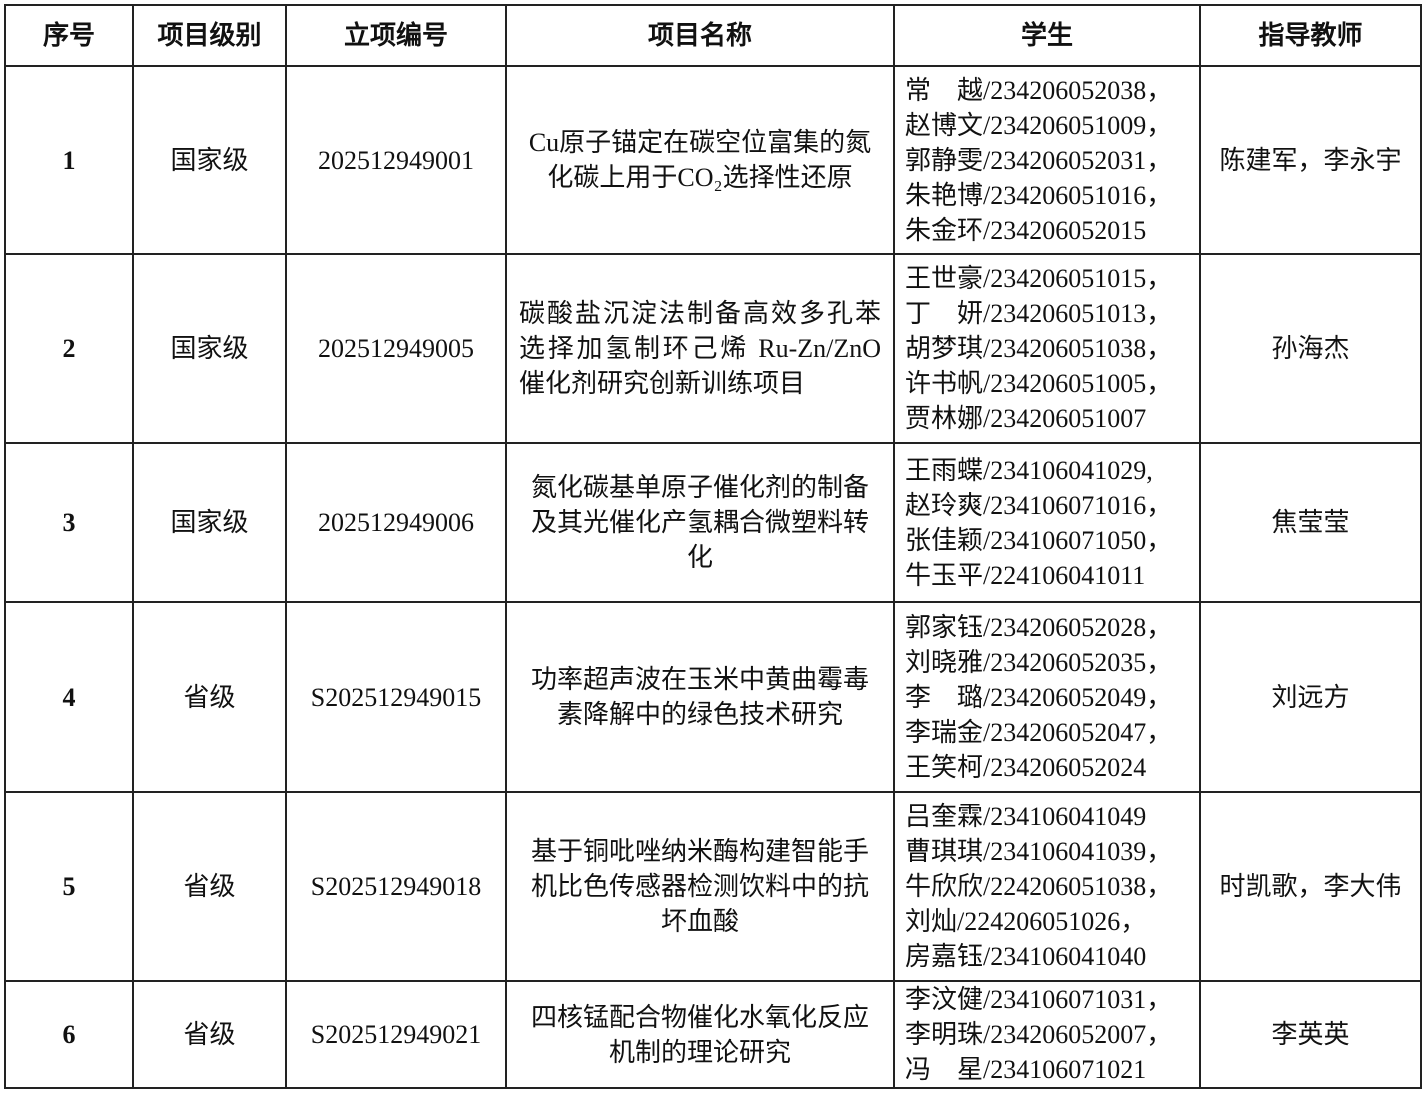 The width and height of the screenshot is (1424, 1106). I want to click on advisor: 李英英, so click(1310, 1034).